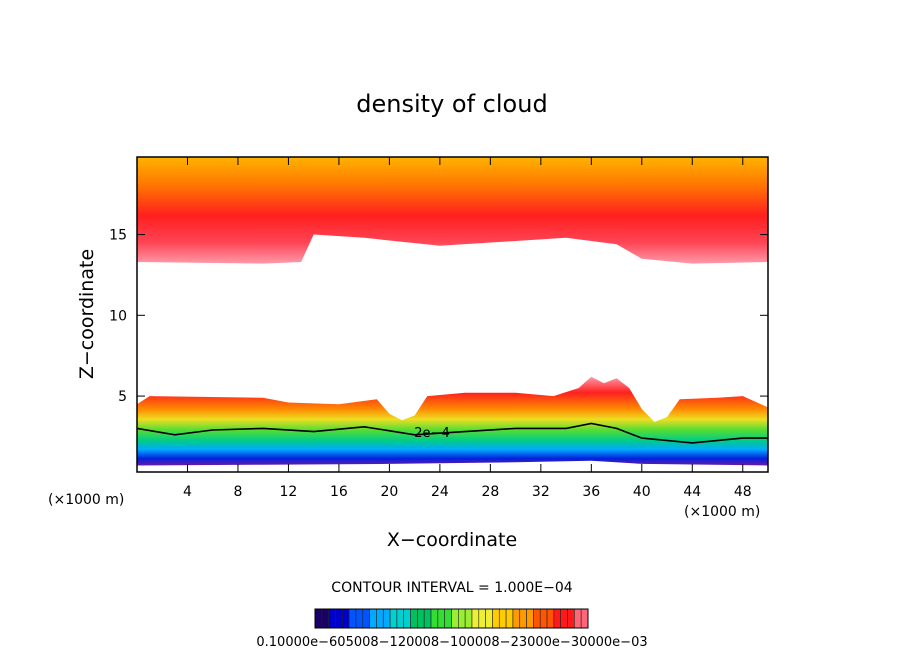  Describe the element at coordinates (451, 588) in the screenshot. I see `contour-interval-text: CONTOUR INTERVAL = 1.000E−04` at that location.